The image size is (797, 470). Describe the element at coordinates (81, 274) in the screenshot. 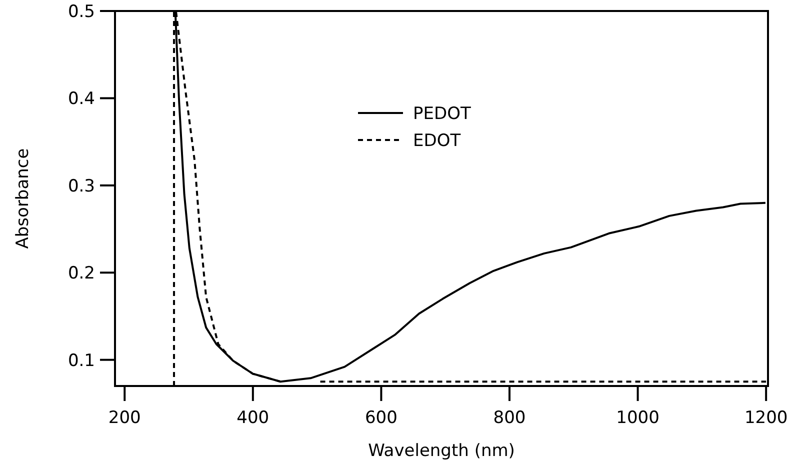

I see `y-tick-label: 0.2` at that location.